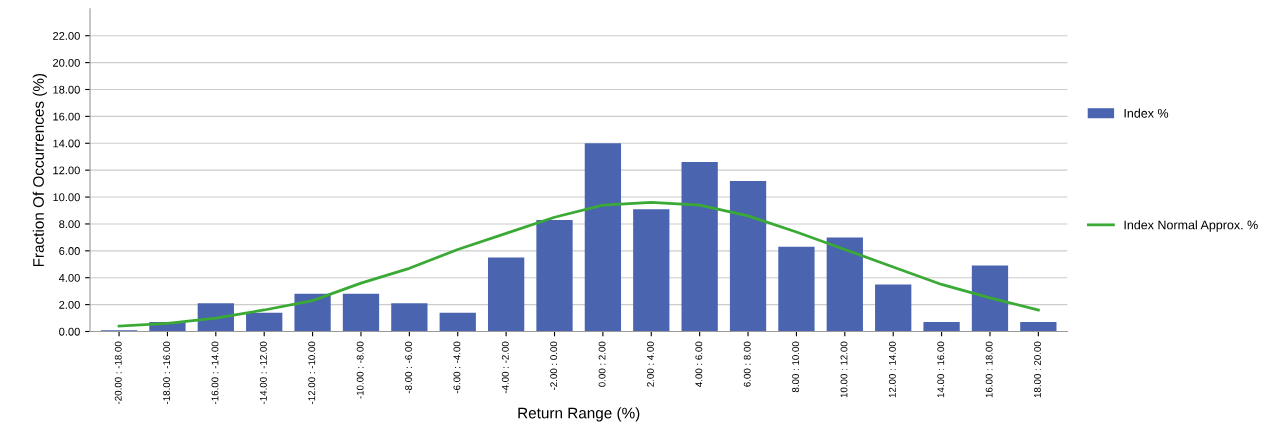 This screenshot has width=1286, height=442. Describe the element at coordinates (66, 116) in the screenshot. I see `y-tick-label: 16.00` at that location.